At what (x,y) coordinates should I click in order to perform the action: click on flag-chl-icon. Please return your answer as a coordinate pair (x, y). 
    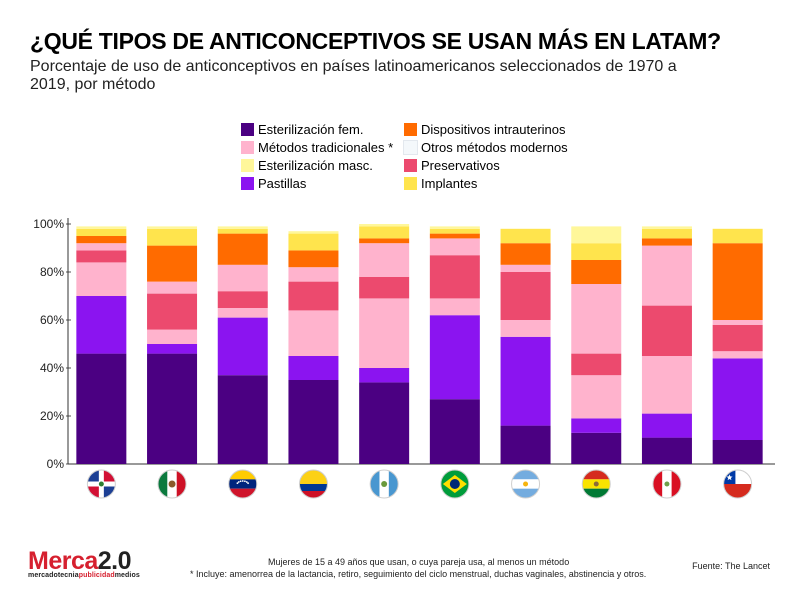
    Looking at the image, I should click on (737, 484).